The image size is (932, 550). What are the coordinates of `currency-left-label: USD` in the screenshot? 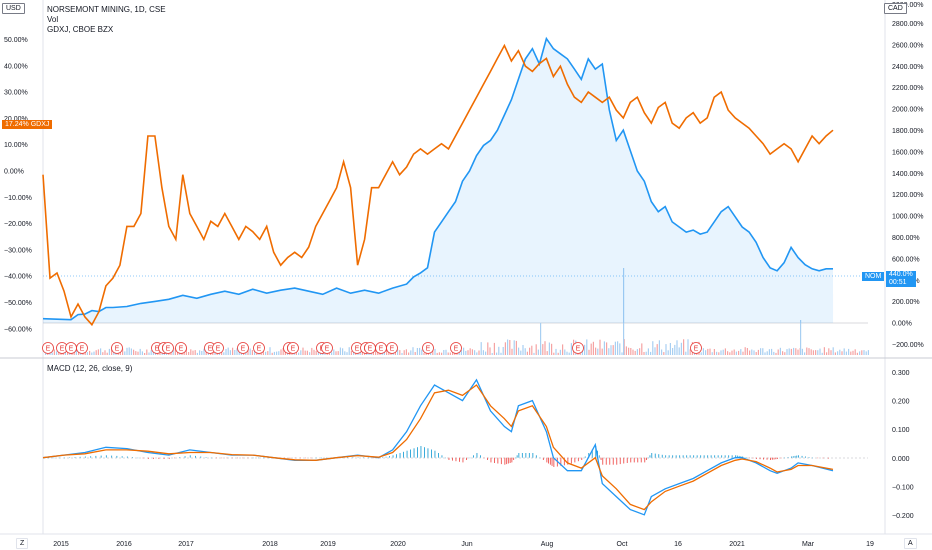 It's located at (13, 8).